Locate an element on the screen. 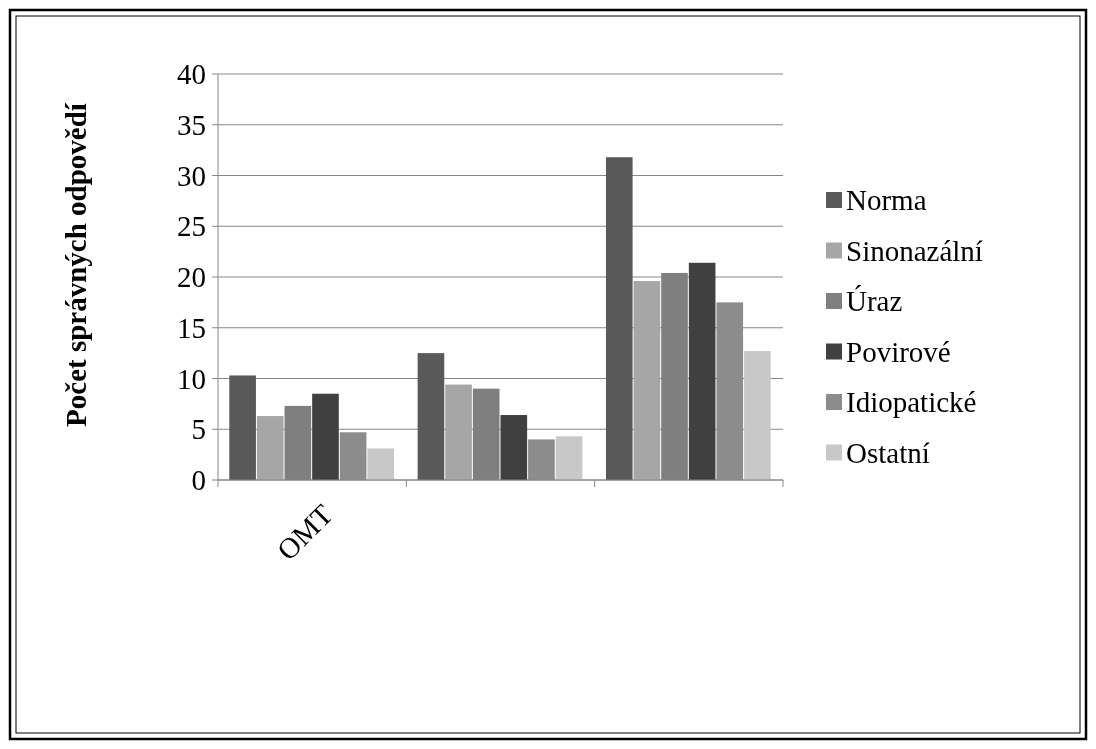  legend-label: Úraz is located at coordinates (874, 301).